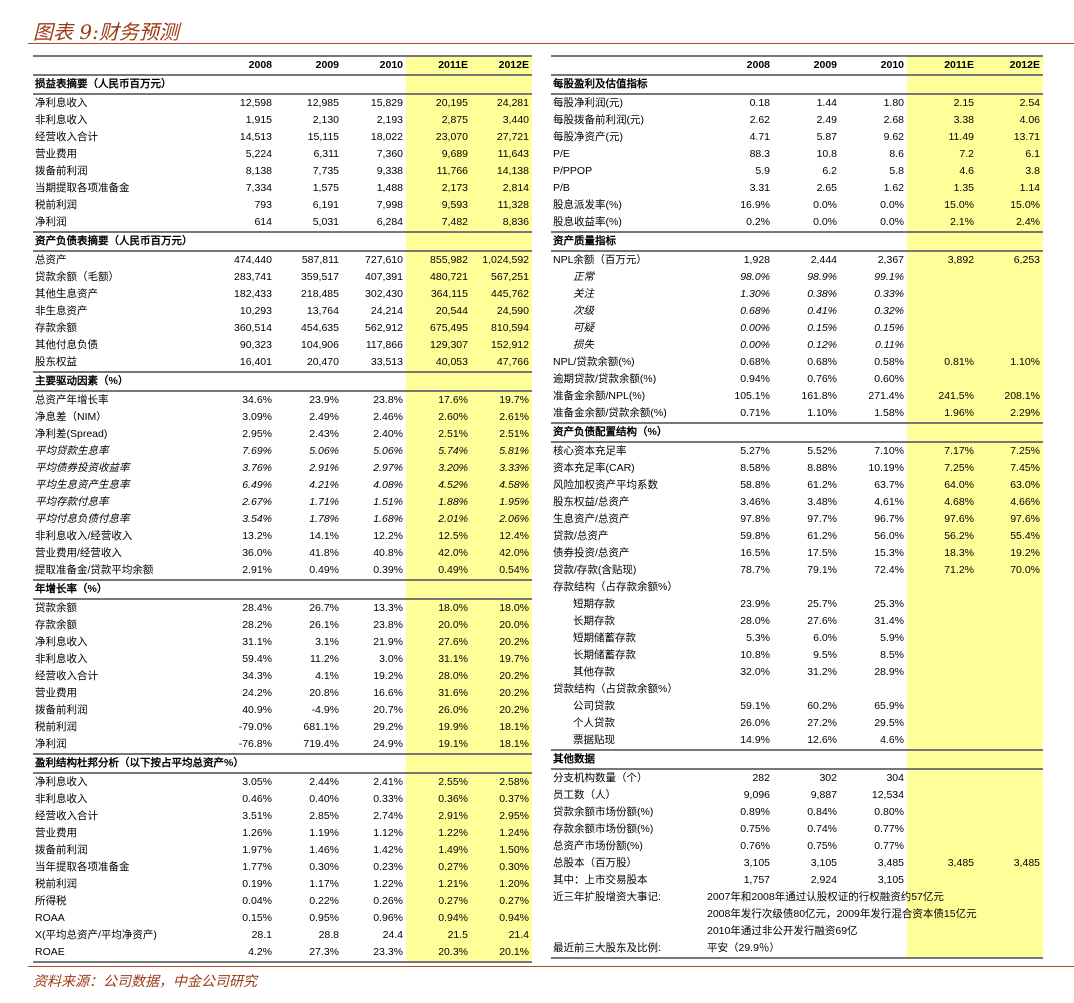 This screenshot has width=1074, height=1003. I want to click on row-label: 拨备前利润, so click(61, 171).